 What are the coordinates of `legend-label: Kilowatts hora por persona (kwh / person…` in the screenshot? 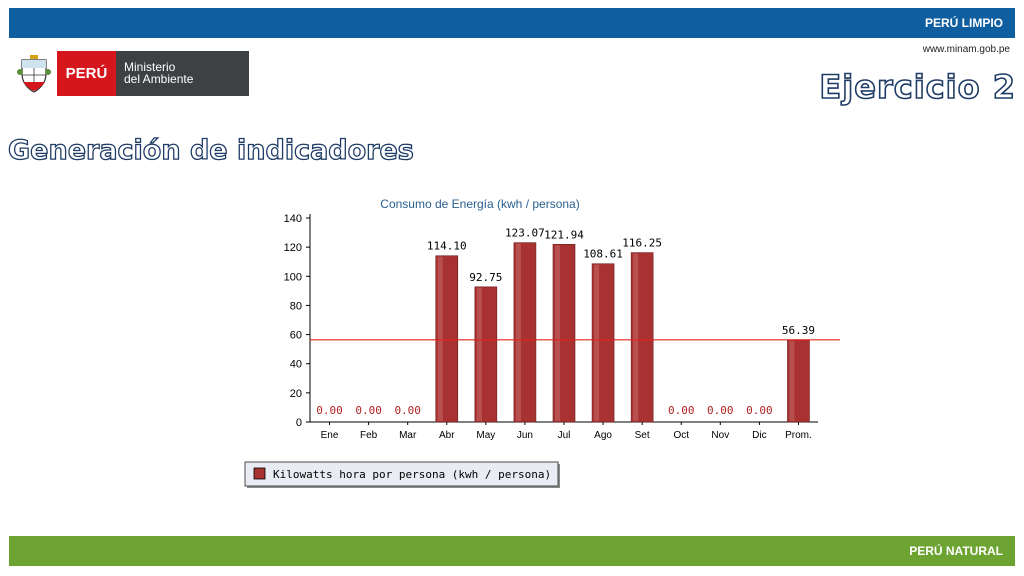 It's located at (412, 474).